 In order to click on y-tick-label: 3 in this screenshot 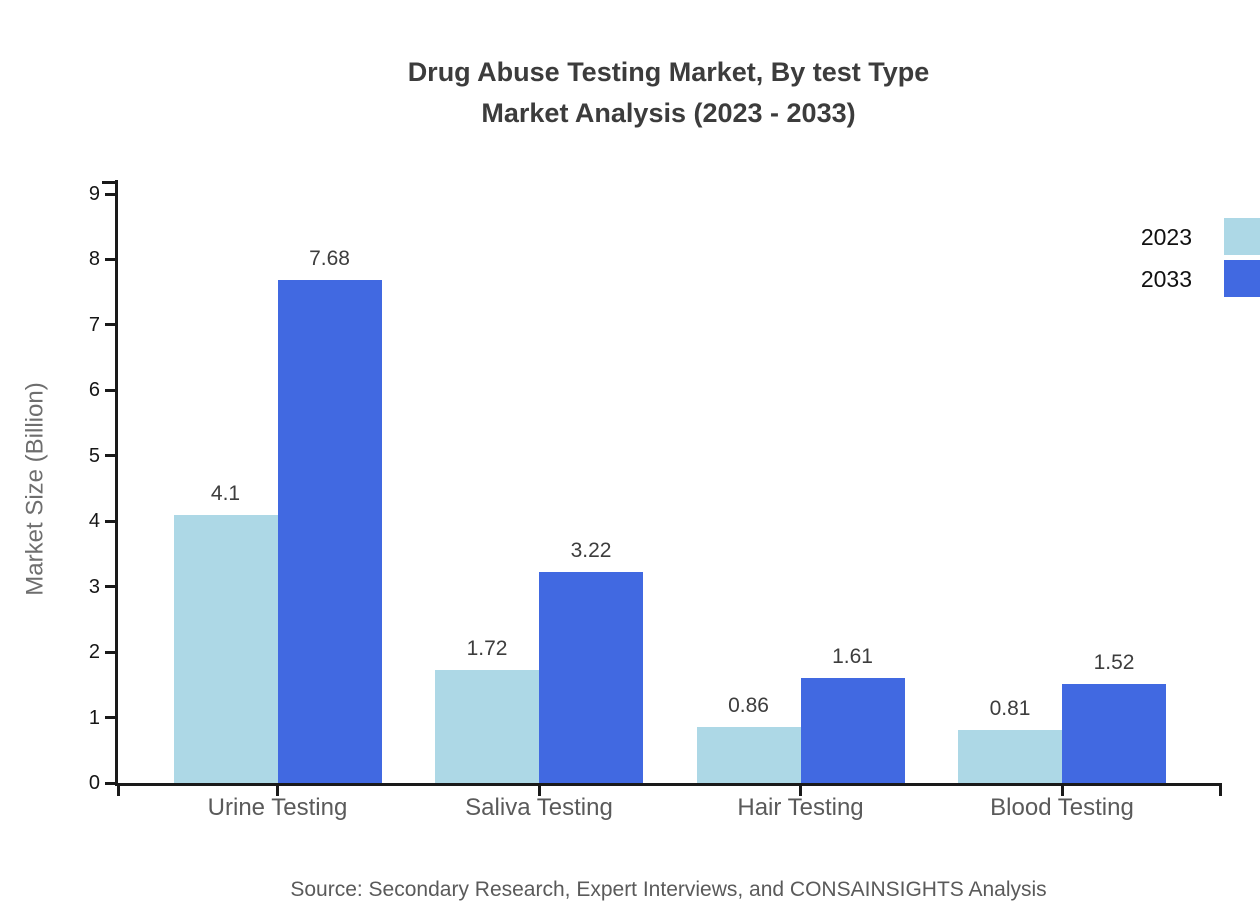, I will do `click(94, 586)`.